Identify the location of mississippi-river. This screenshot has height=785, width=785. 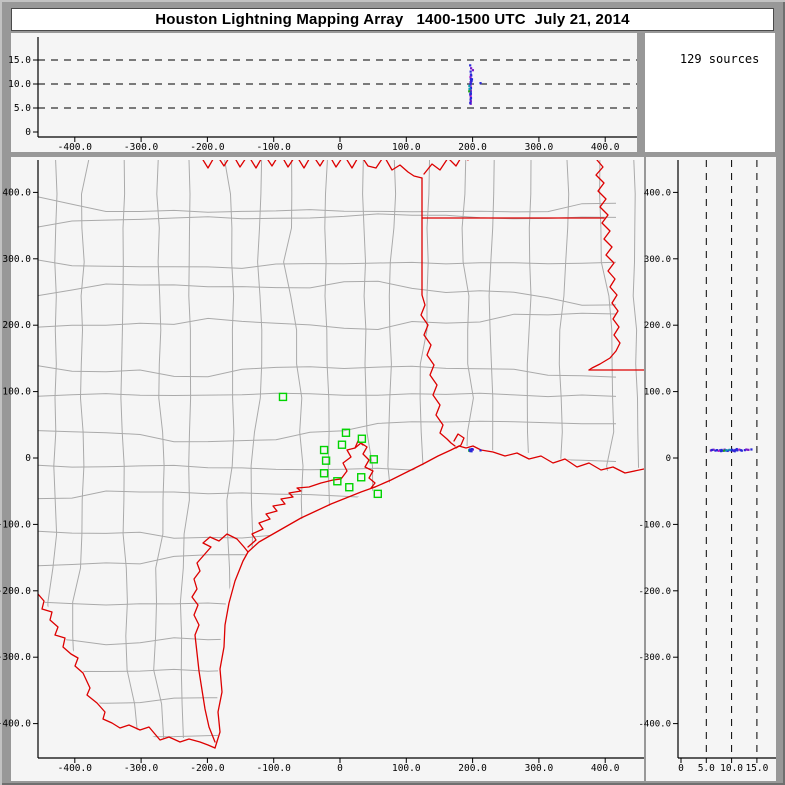
(604, 265).